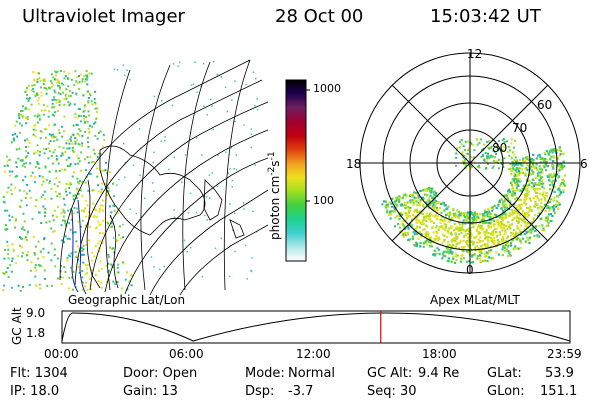  Describe the element at coordinates (36, 313) in the screenshot. I see `altplot-ytick-max: 9.0` at that location.